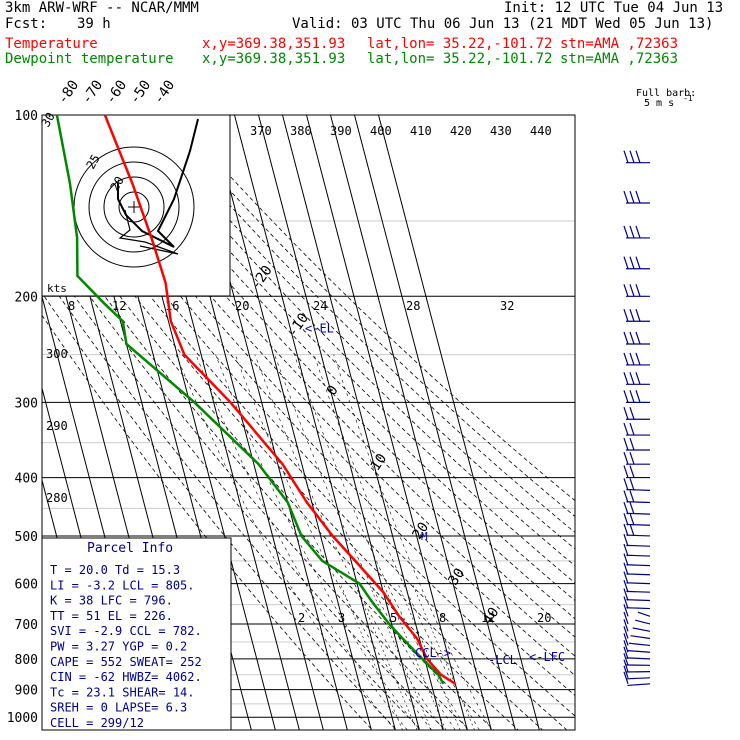 The height and width of the screenshot is (740, 740). Describe the element at coordinates (47, 120) in the screenshot. I see `hodograph-ring-label: 30` at that location.